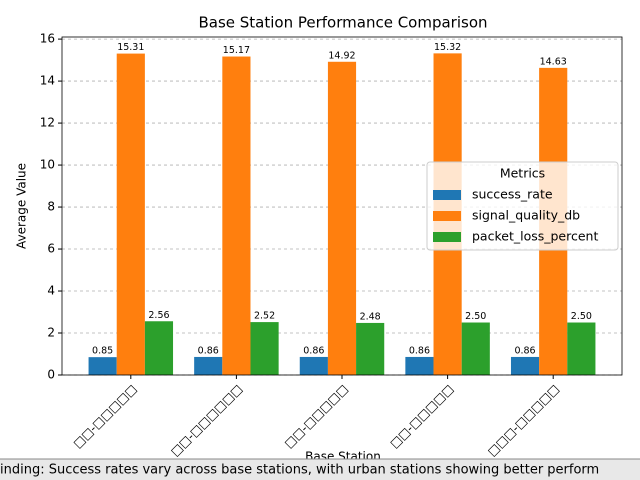 The width and height of the screenshot is (640, 480). Describe the element at coordinates (158, 315) in the screenshot. I see `value-label: 2.56` at that location.